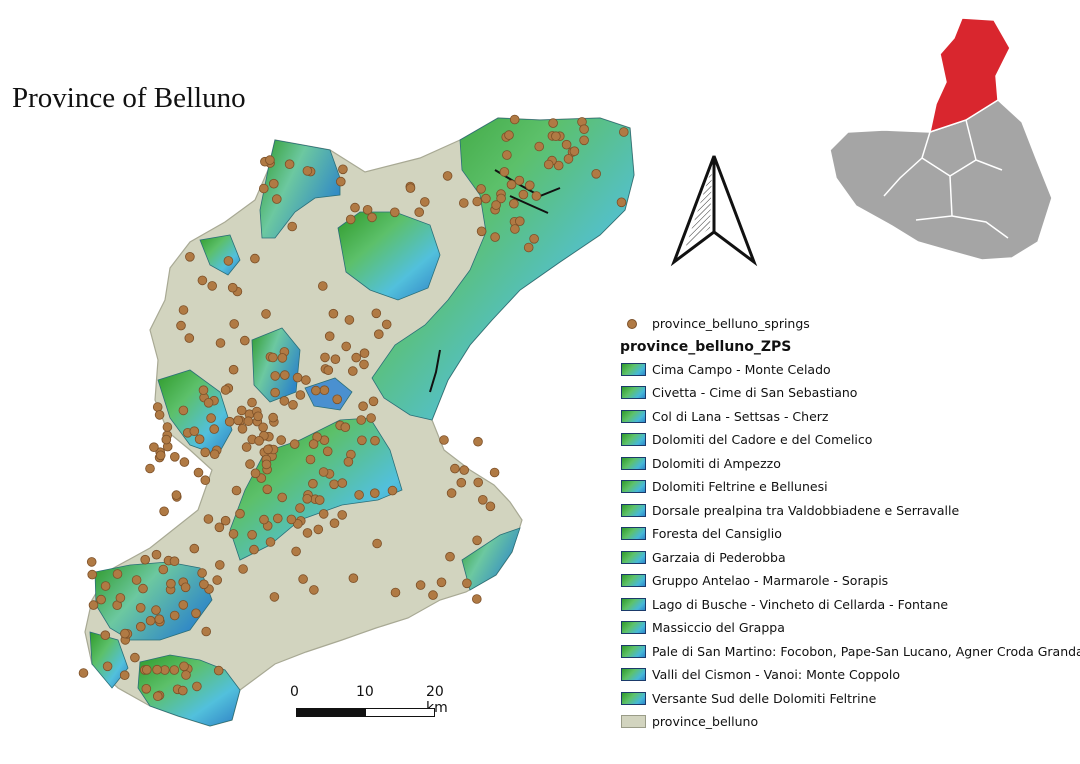 The height and width of the screenshot is (764, 1080). What do you see at coordinates (370, 704) in the screenshot?
I see `scale-bar: 0 10 20 km` at bounding box center [370, 704].